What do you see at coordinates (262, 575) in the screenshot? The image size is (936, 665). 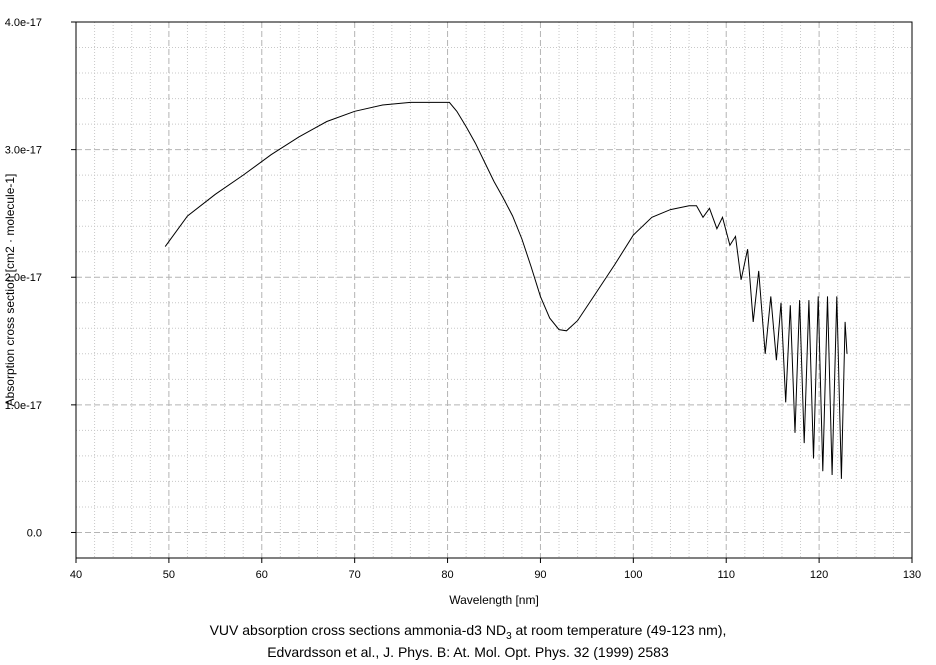 I see `x-tick-label: 60` at bounding box center [262, 575].